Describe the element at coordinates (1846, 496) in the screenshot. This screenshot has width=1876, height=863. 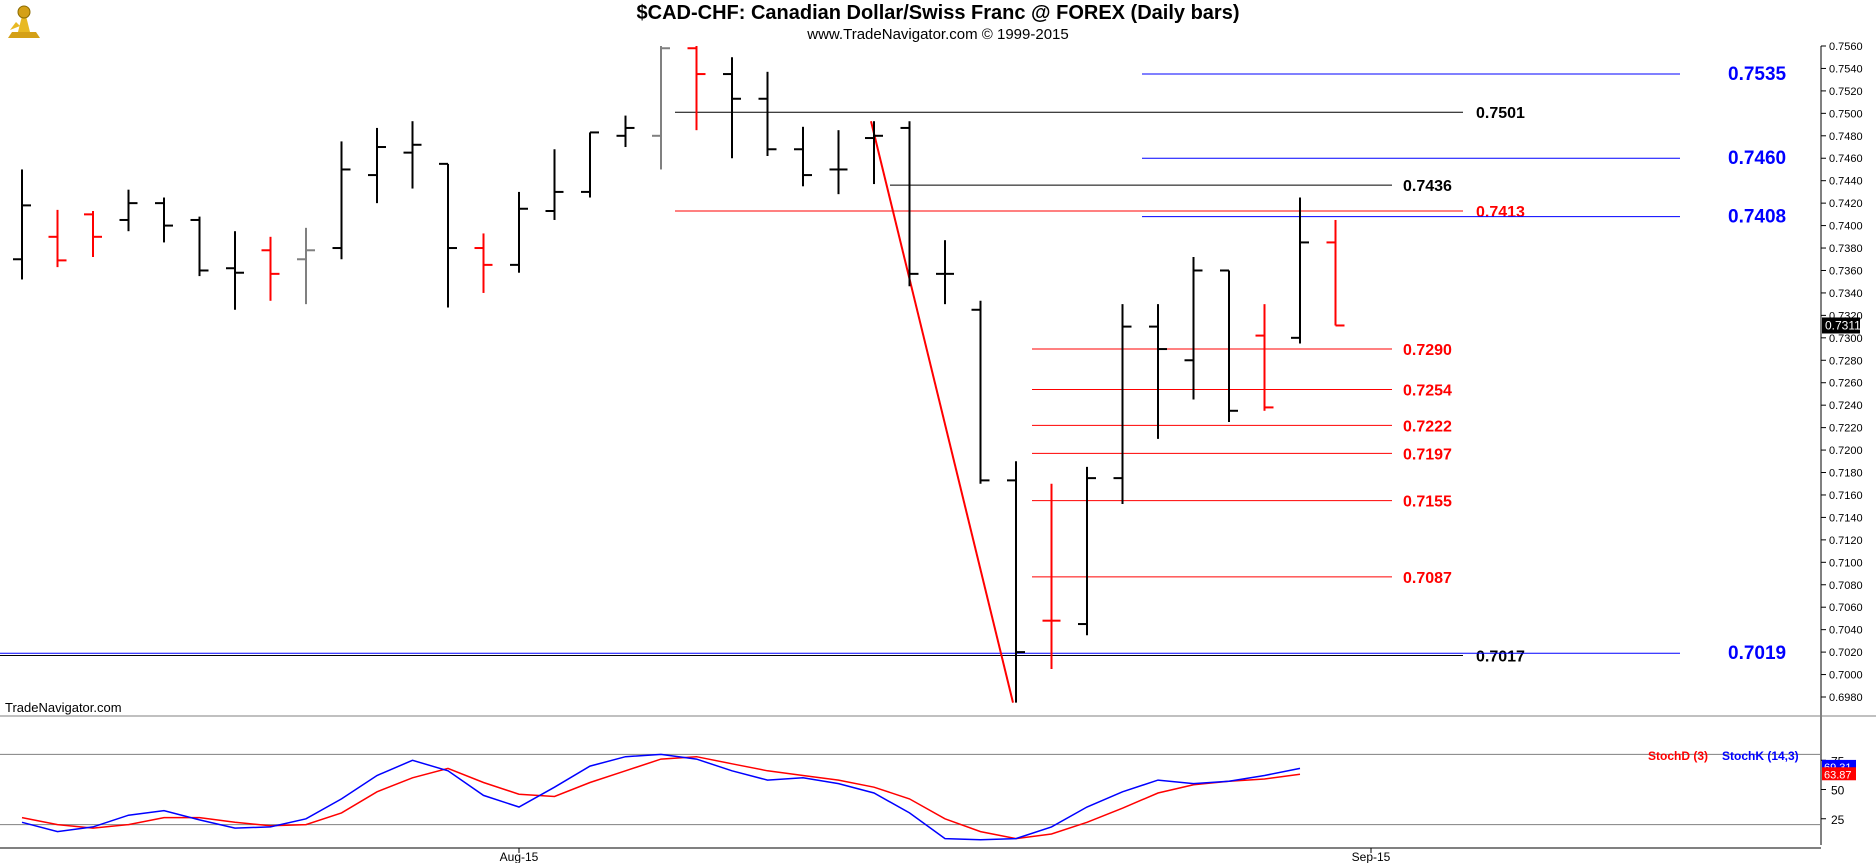
I see `y-tick-label: 0.7160` at that location.